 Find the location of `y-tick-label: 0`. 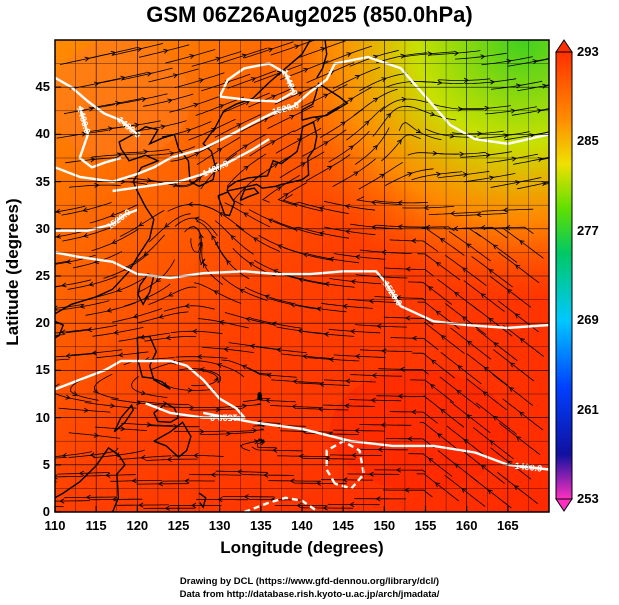

y-tick-label: 0 is located at coordinates (46, 511).